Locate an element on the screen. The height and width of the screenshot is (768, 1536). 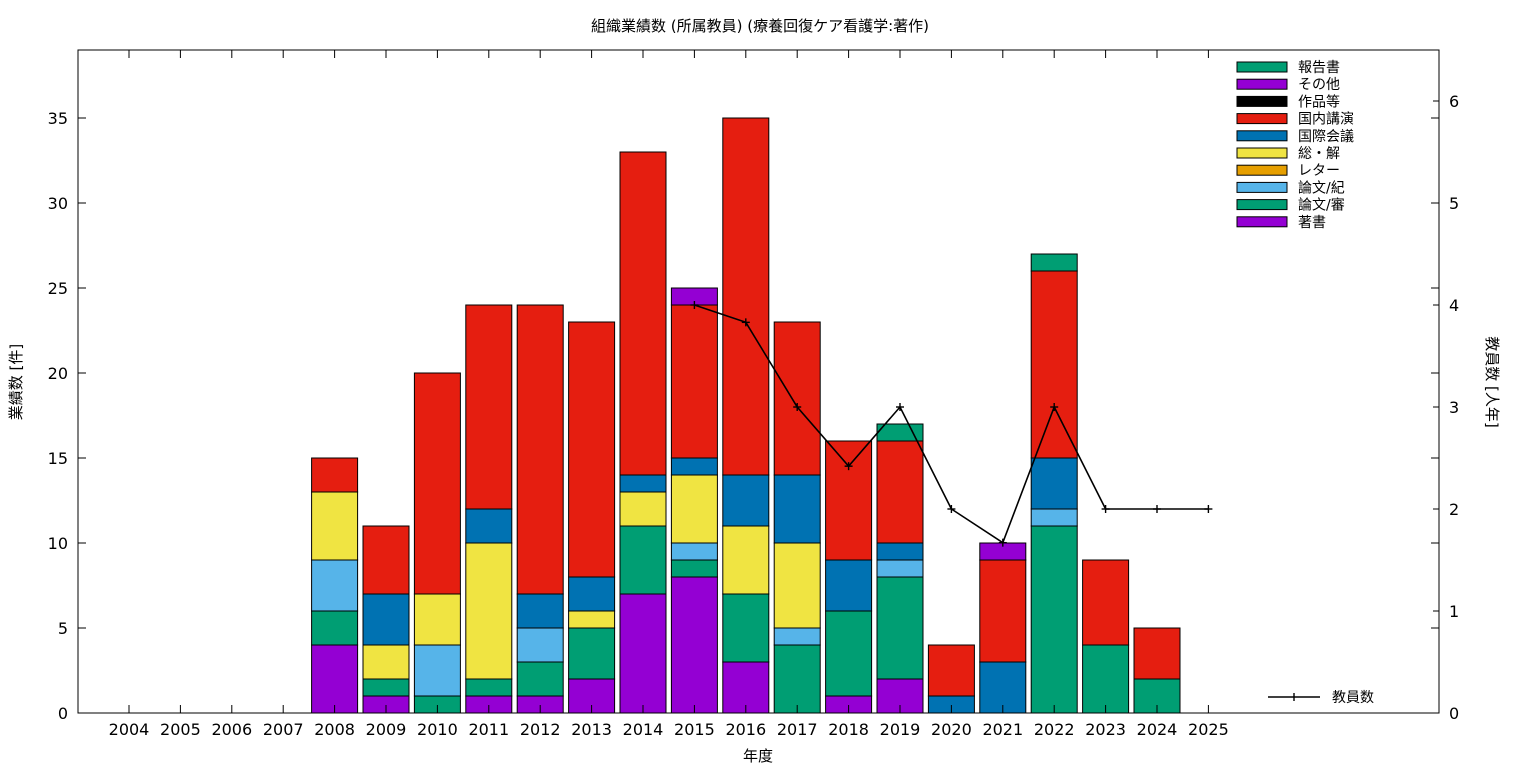
faculty-count-point-2018 is located at coordinates (848, 466).